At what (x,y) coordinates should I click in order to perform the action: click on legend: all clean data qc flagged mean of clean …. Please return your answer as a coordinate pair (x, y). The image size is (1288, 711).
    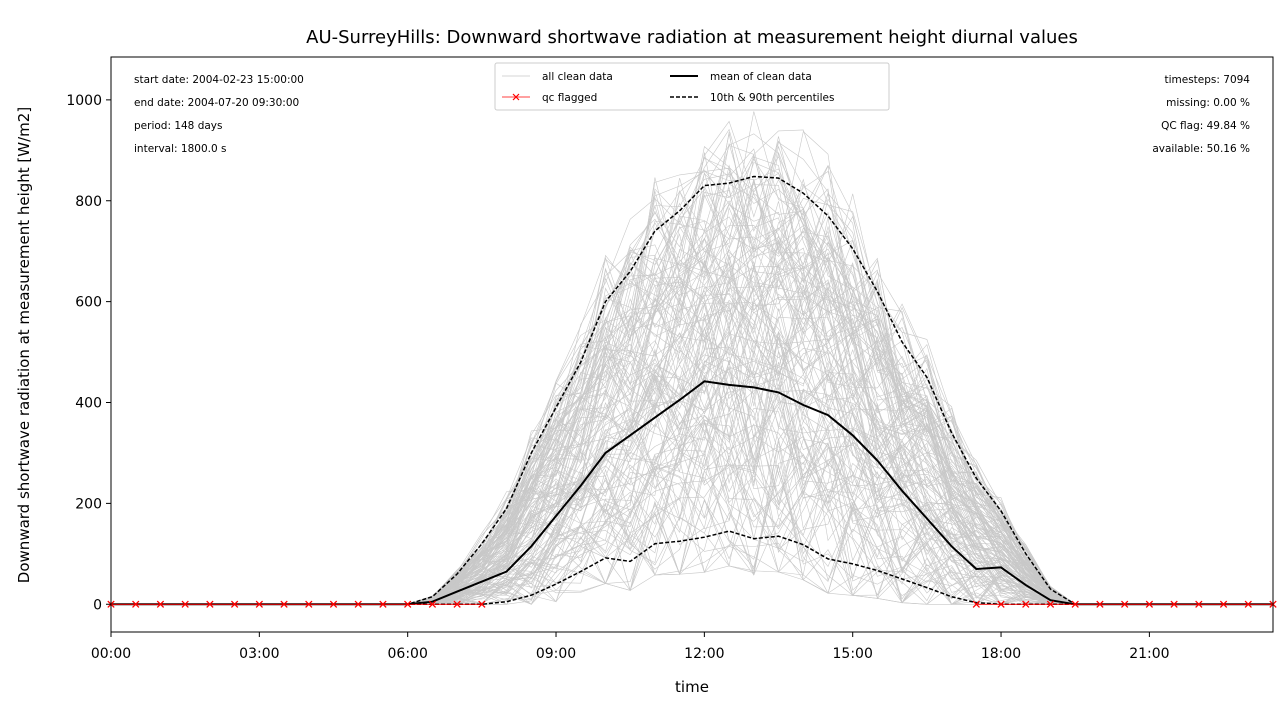
    Looking at the image, I should click on (692, 86).